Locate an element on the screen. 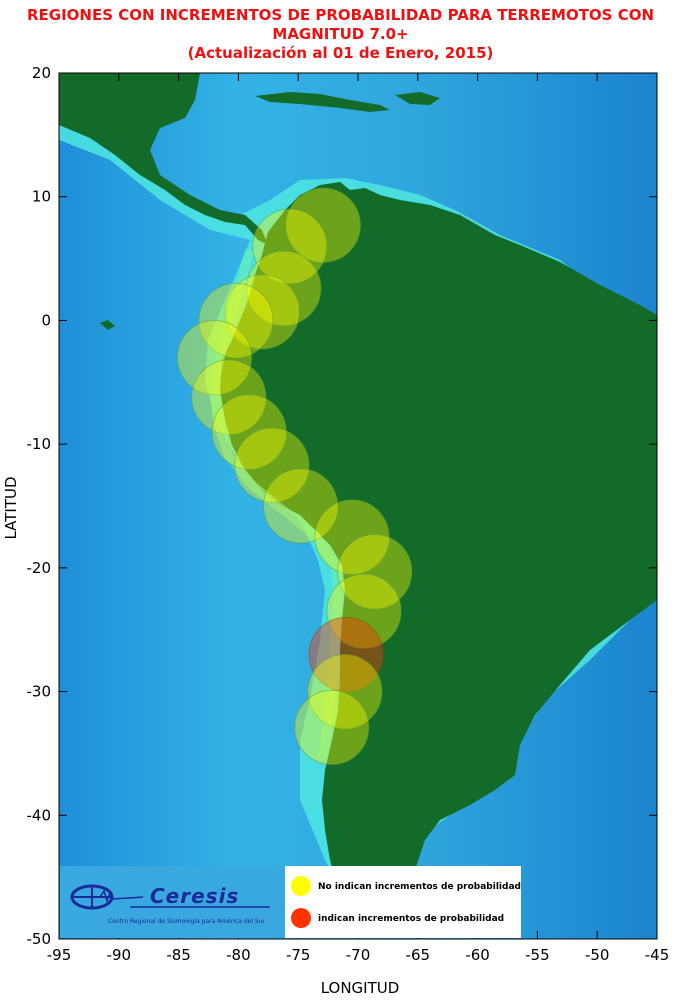 The height and width of the screenshot is (1000, 681). logo-background is located at coordinates (172, 902).